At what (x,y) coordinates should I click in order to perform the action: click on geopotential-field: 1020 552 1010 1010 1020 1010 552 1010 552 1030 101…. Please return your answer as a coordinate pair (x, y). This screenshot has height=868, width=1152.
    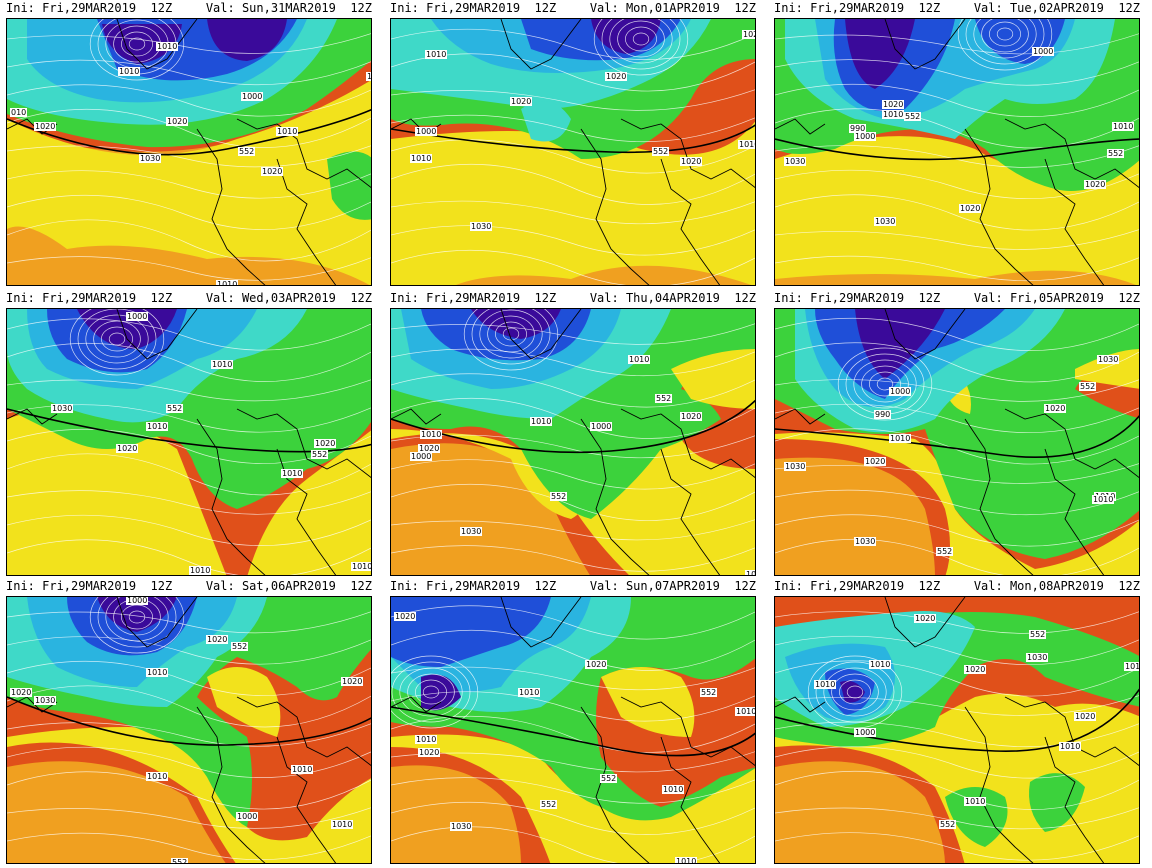
    Looking at the image, I should click on (573, 730).